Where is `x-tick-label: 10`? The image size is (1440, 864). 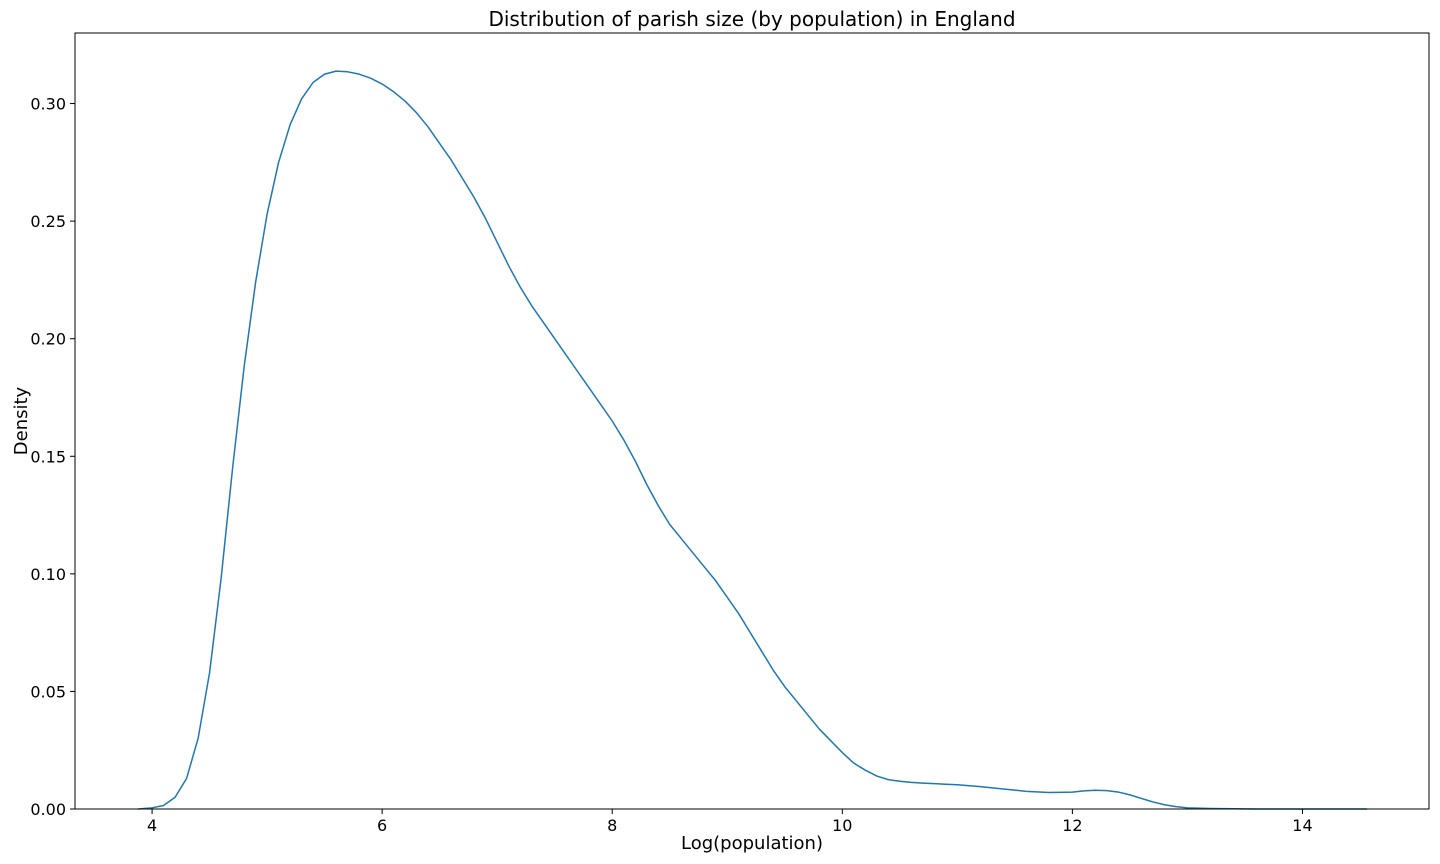 x-tick-label: 10 is located at coordinates (842, 825).